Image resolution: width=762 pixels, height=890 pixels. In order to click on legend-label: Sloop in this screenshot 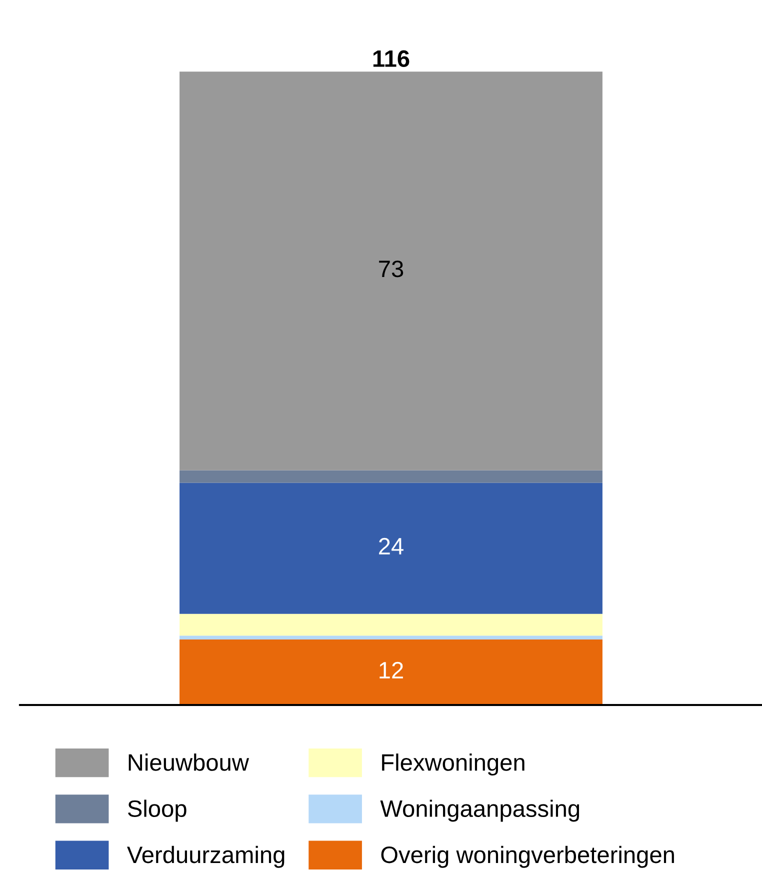, I will do `click(157, 811)`.